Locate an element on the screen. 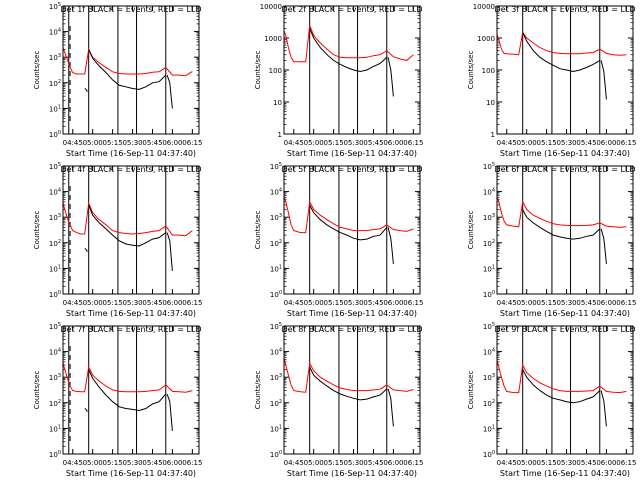 The height and width of the screenshot is (480, 640). chart-title: Det 3f BLACK = Events, RED = LLD is located at coordinates (564, 9).